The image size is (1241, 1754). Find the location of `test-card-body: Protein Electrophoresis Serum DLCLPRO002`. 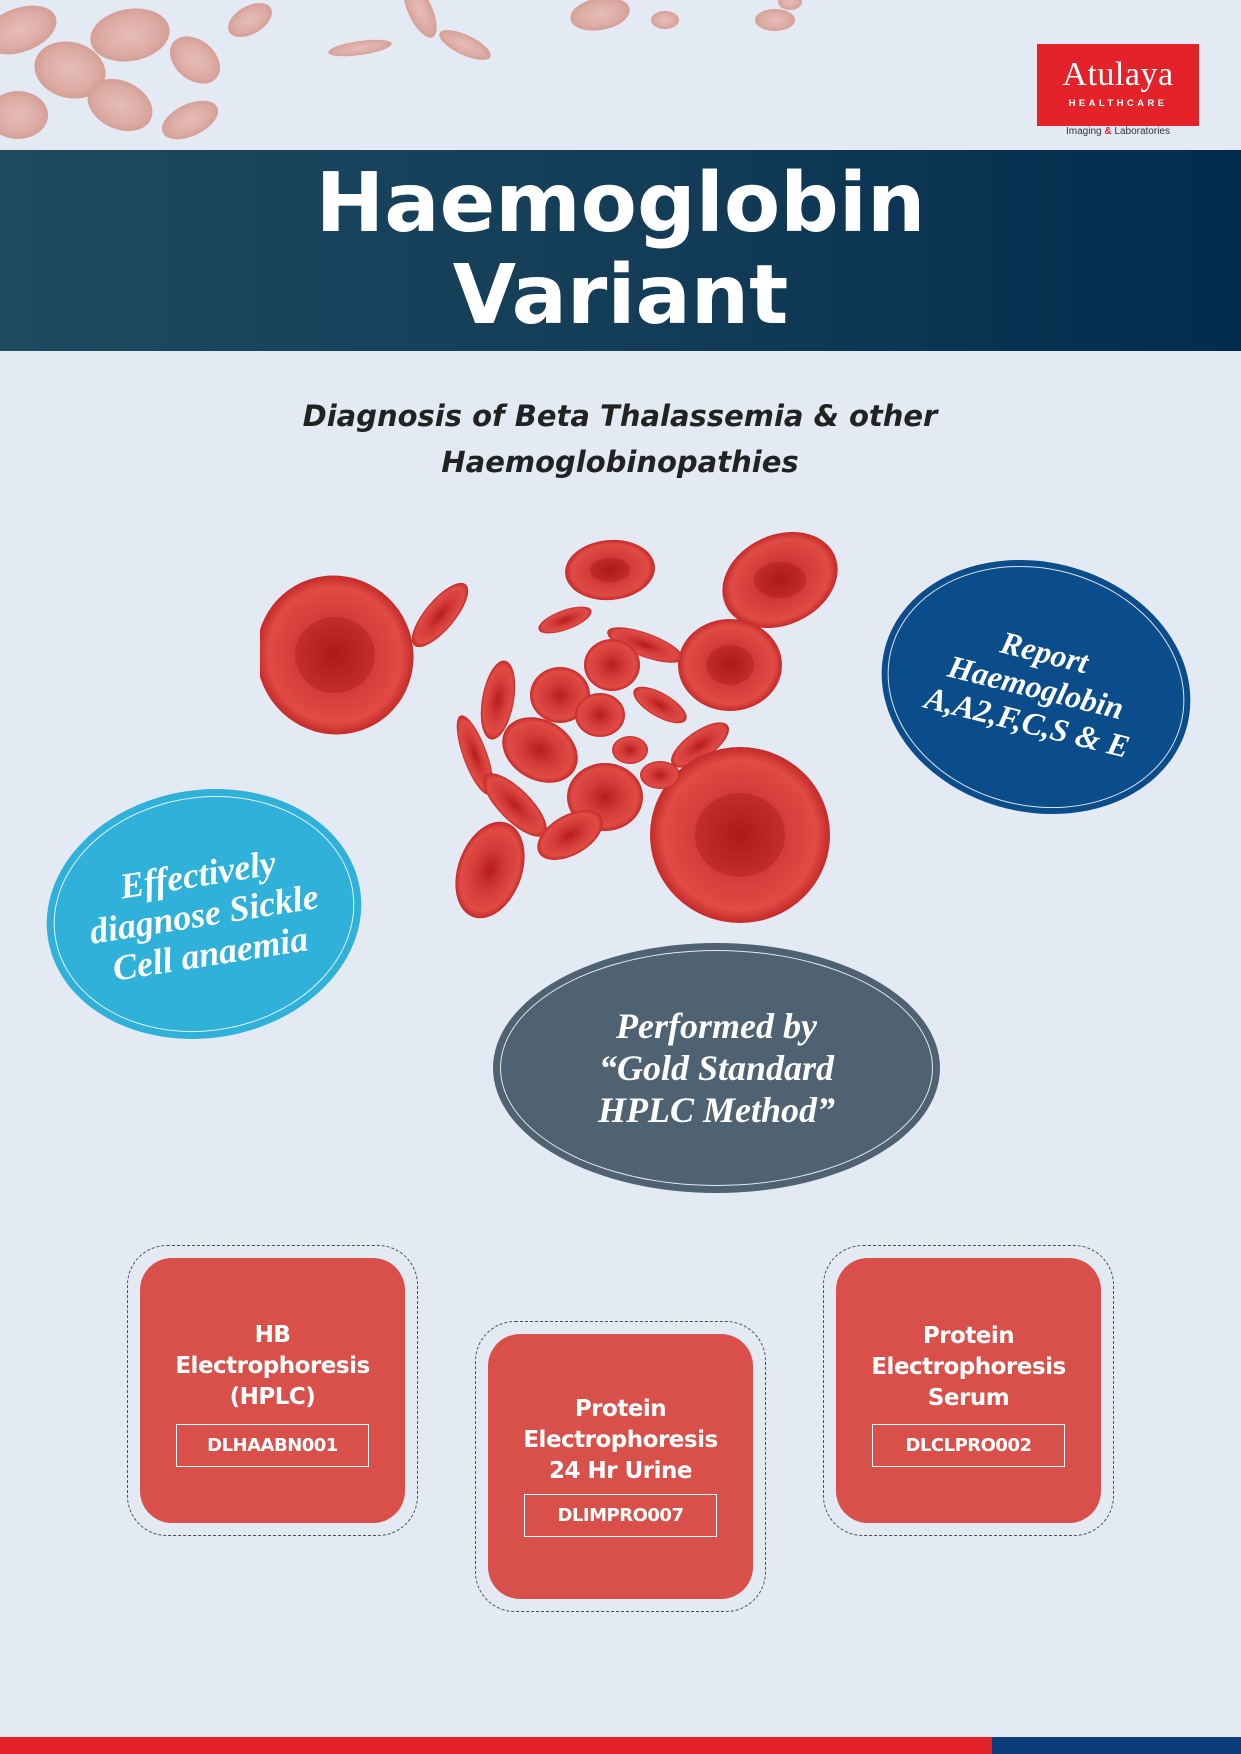

test-card-body: Protein Electrophoresis Serum DLCLPRO002 is located at coordinates (968, 1390).